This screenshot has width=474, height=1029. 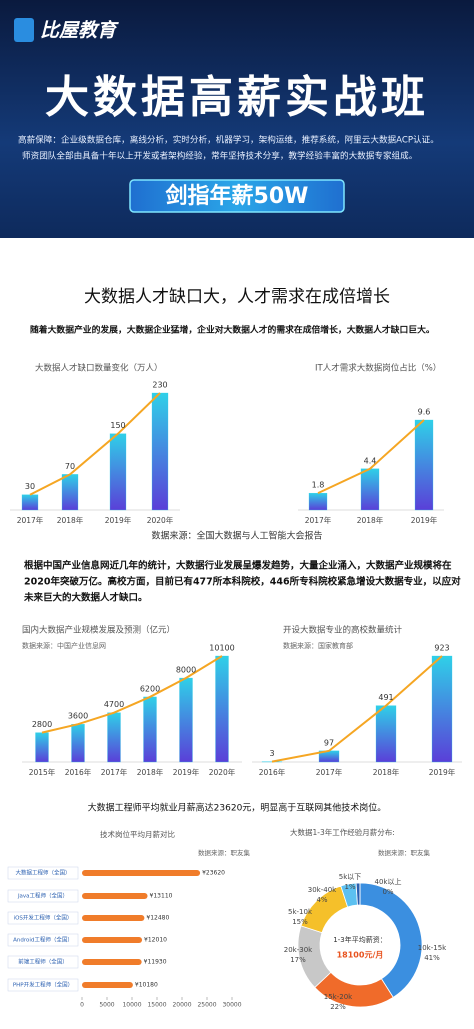 What do you see at coordinates (349, 887) in the screenshot?
I see `segment-value: 1%` at bounding box center [349, 887].